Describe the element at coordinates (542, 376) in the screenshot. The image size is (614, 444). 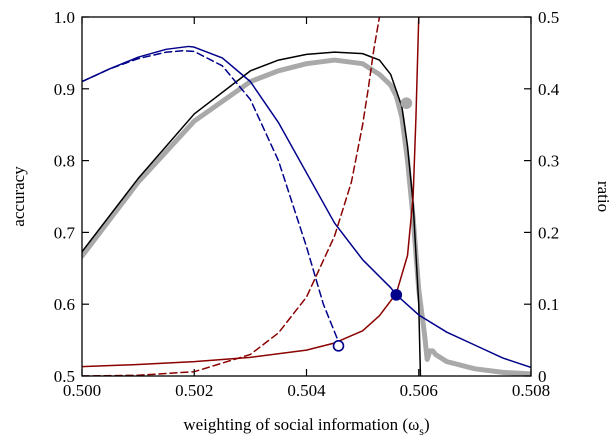
I see `y-right-tick-label: 0` at that location.